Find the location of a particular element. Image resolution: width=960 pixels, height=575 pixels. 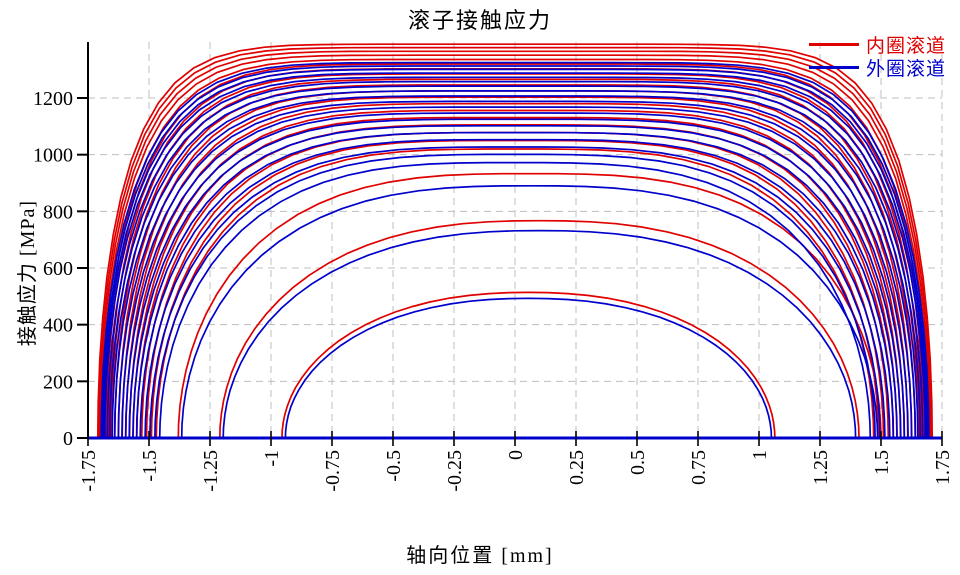

y-axis-title: 接触应力 [MPa] is located at coordinates (28, 273).